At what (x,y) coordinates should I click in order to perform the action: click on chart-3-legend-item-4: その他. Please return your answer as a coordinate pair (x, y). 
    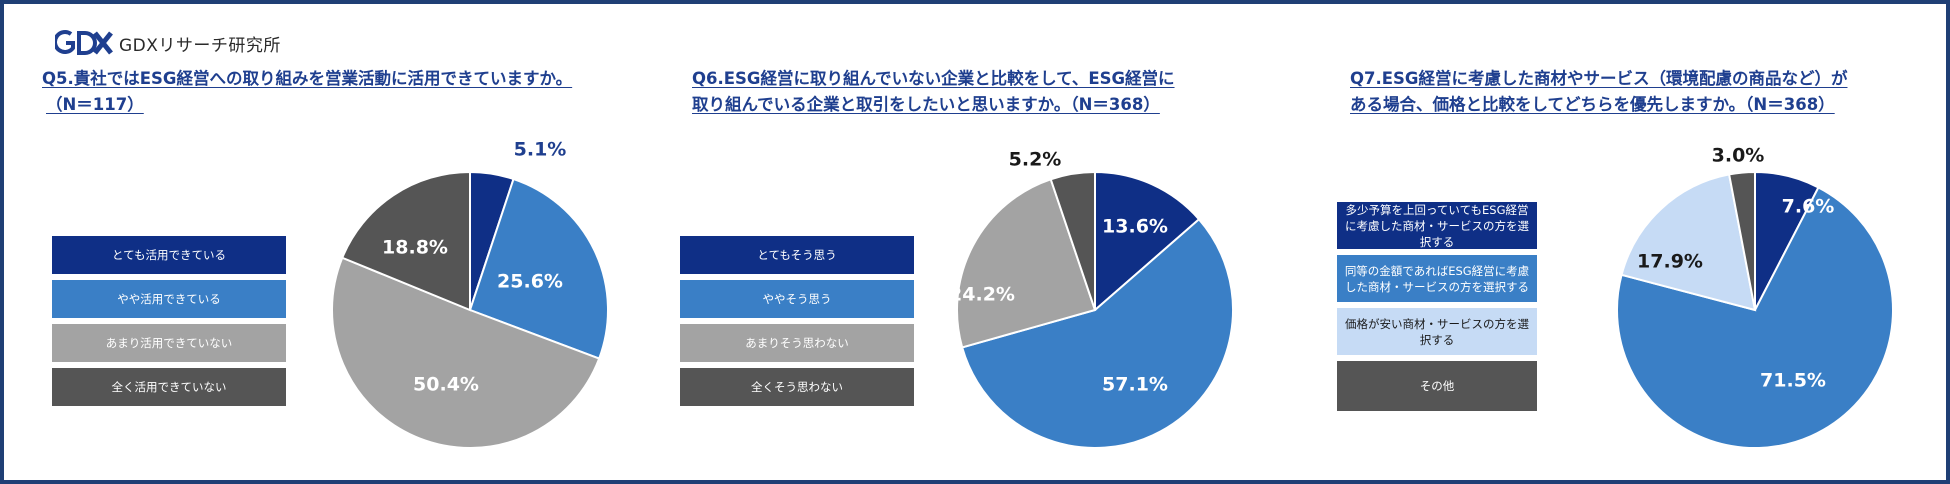
    Looking at the image, I should click on (1437, 386).